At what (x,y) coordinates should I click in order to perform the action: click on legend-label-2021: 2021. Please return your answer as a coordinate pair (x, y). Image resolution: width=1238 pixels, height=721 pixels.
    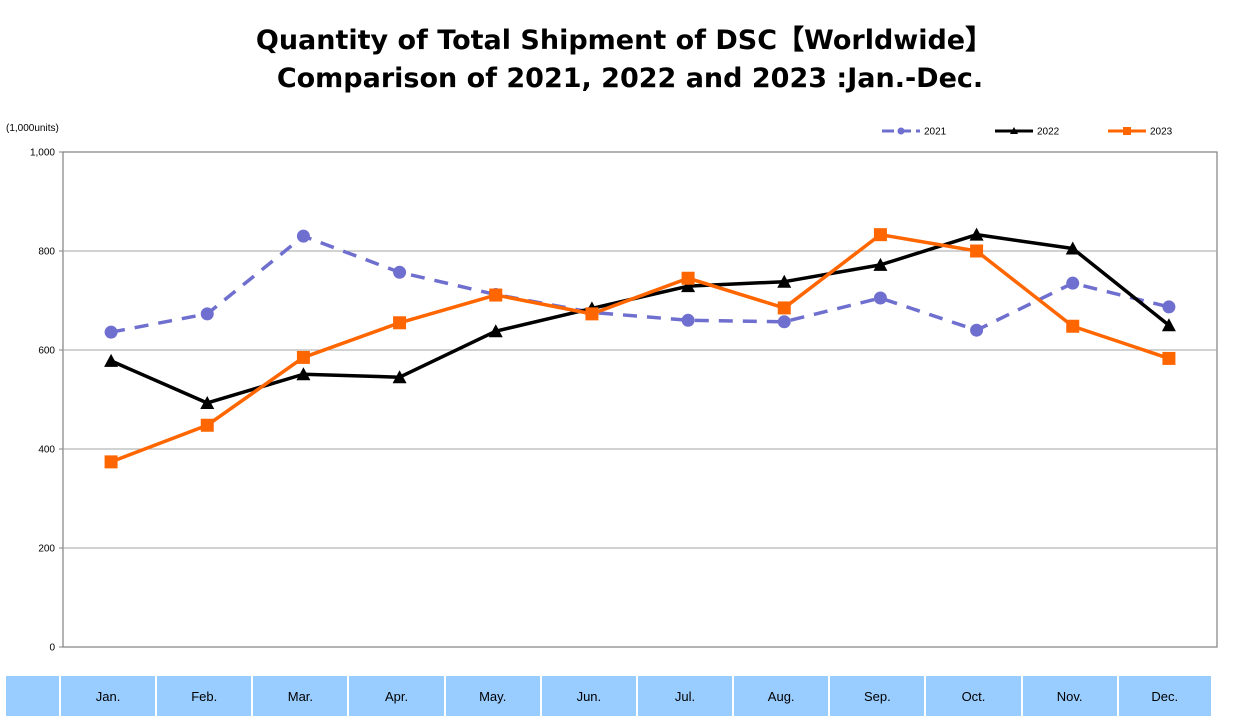
    Looking at the image, I should click on (935, 132).